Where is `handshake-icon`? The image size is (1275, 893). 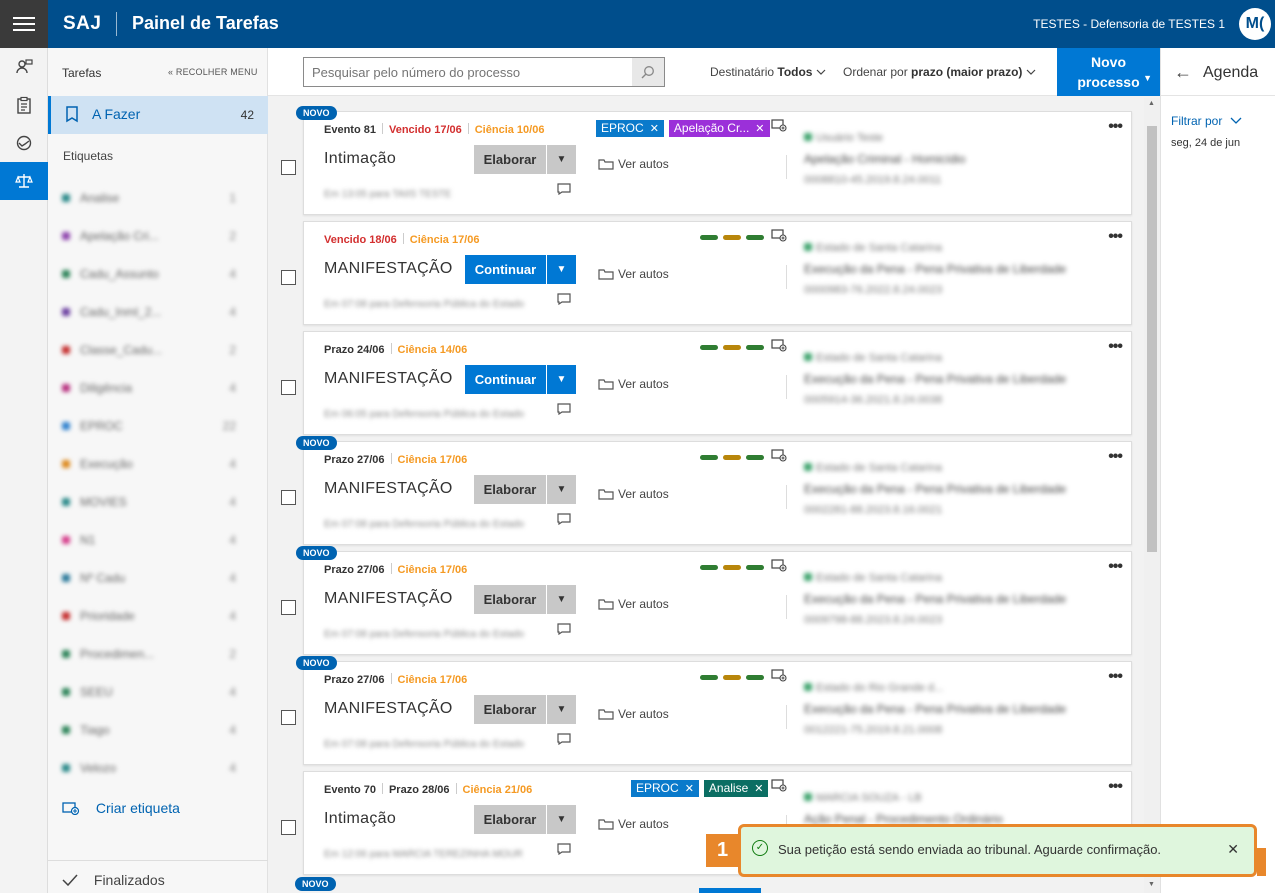 handshake-icon is located at coordinates (24, 143).